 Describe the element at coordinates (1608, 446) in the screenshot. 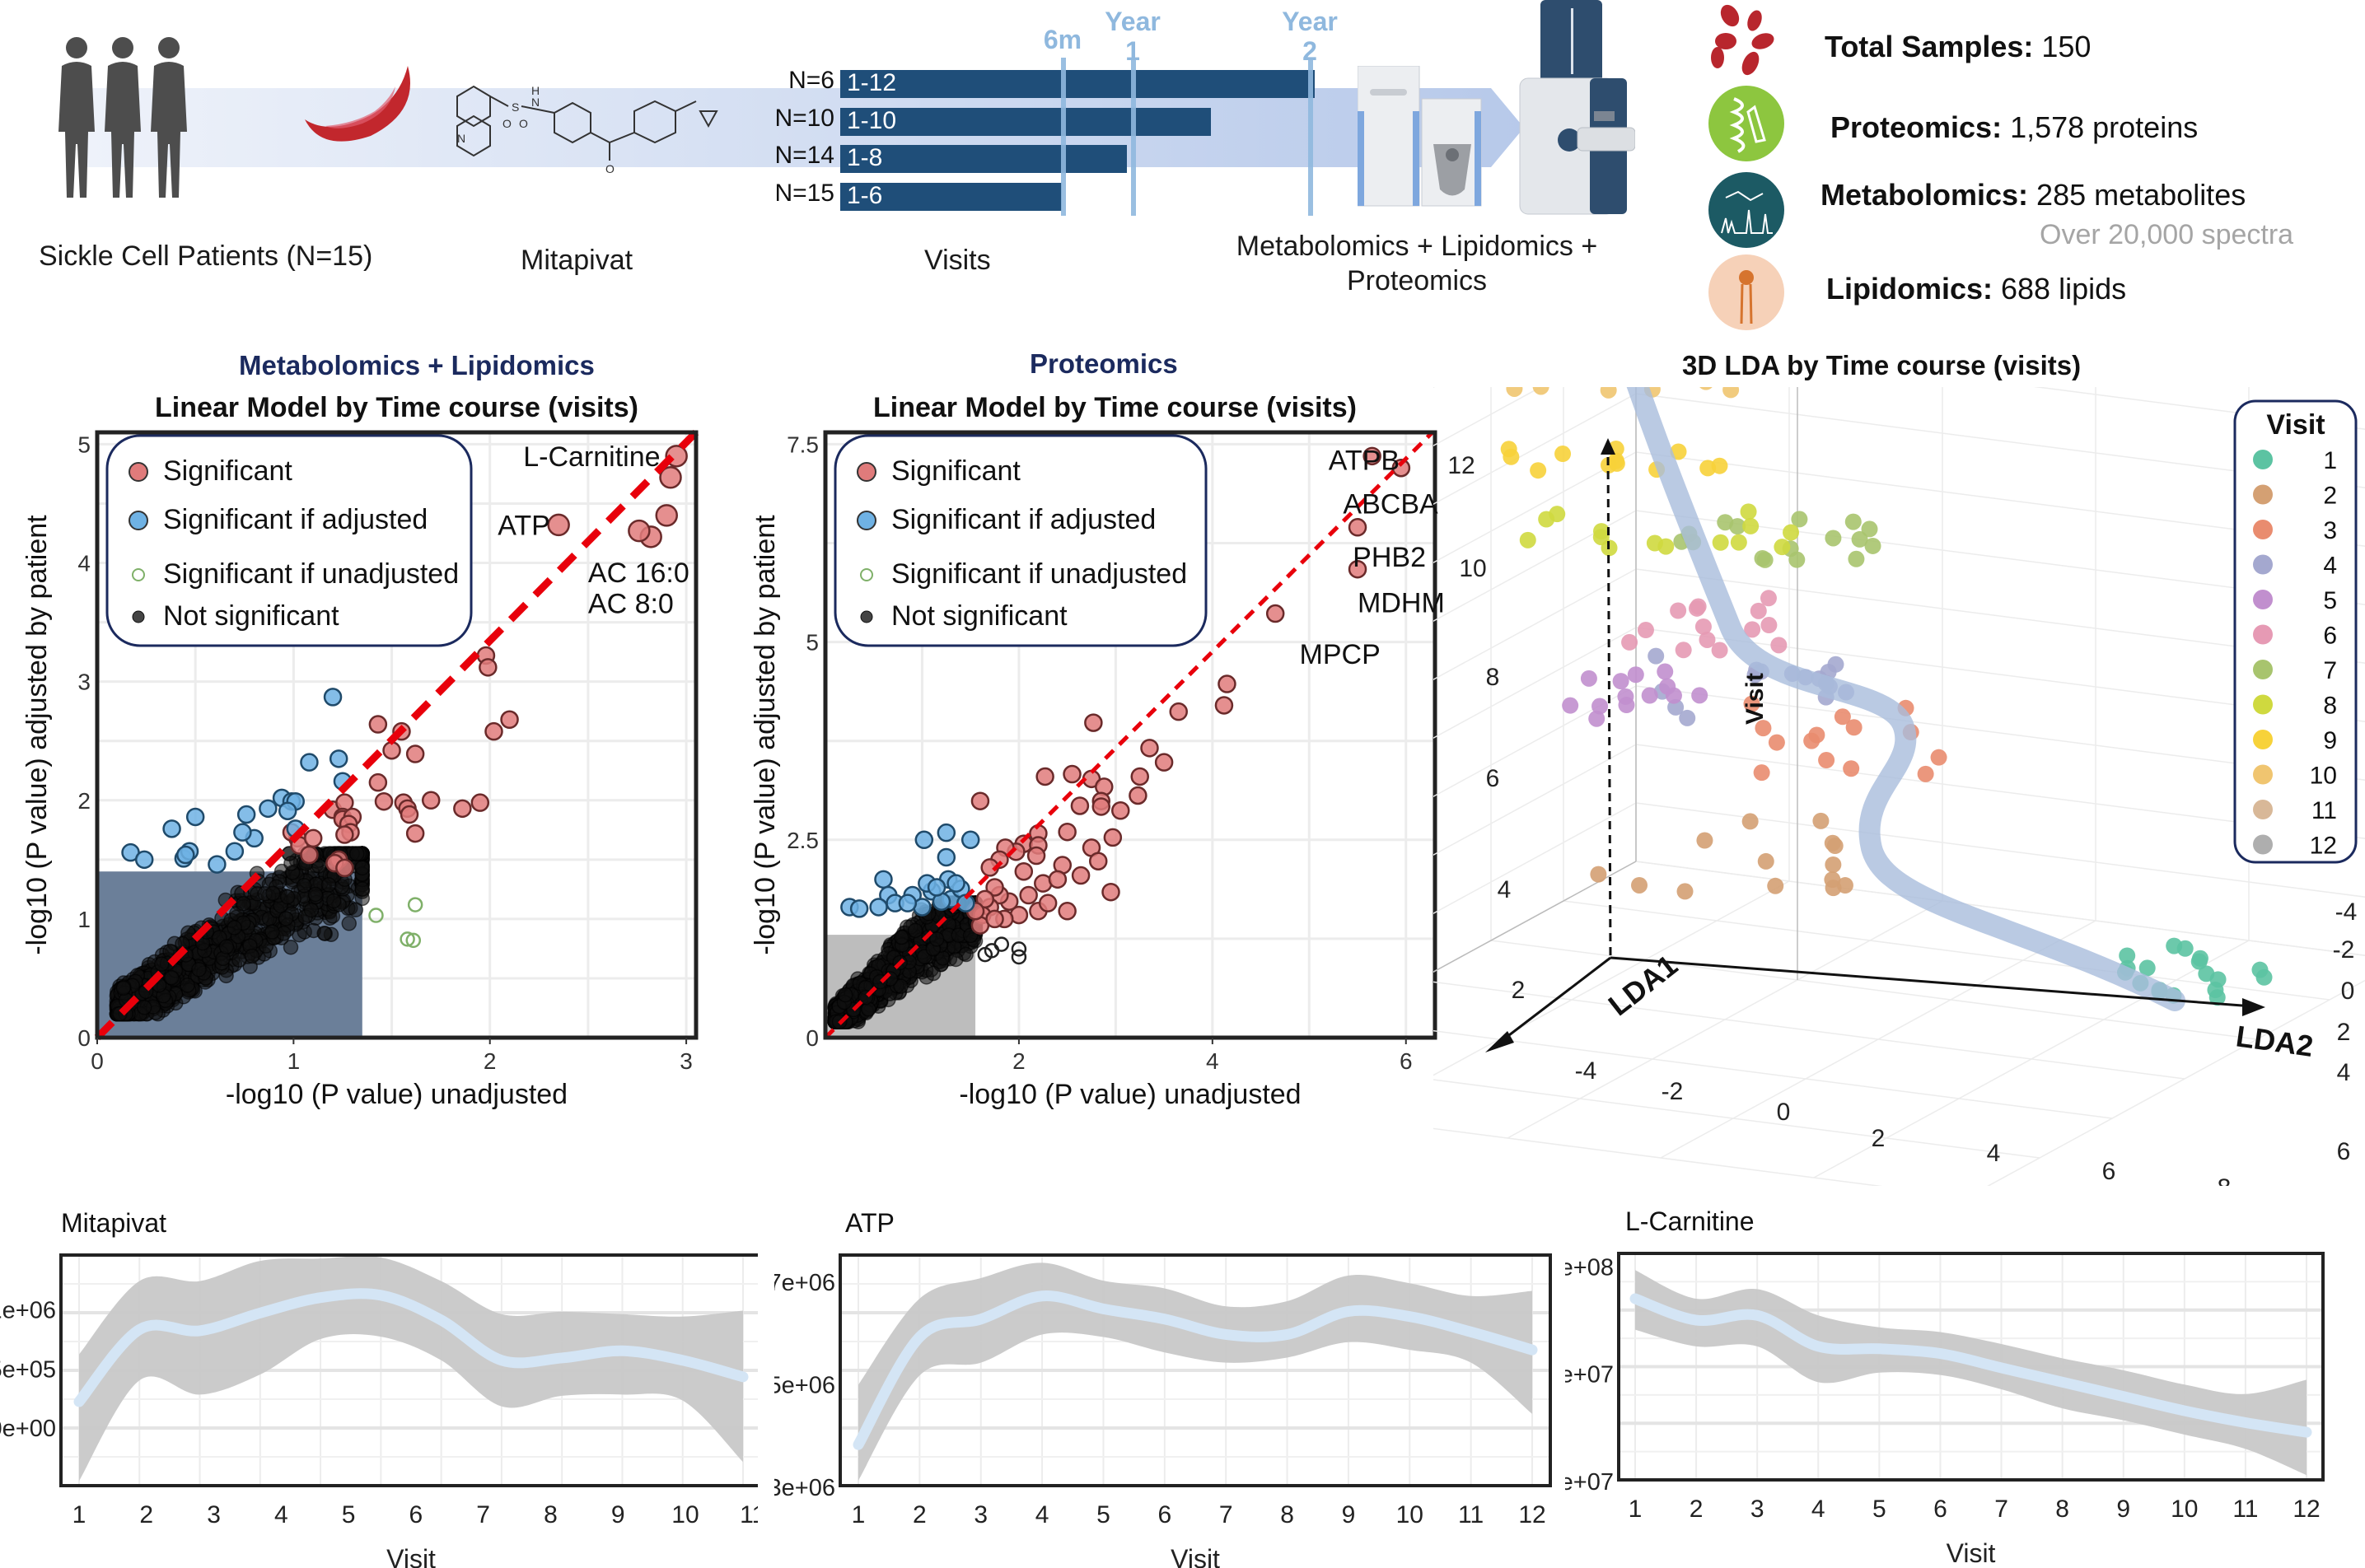

I see `visit-axis-arrowhead` at that location.